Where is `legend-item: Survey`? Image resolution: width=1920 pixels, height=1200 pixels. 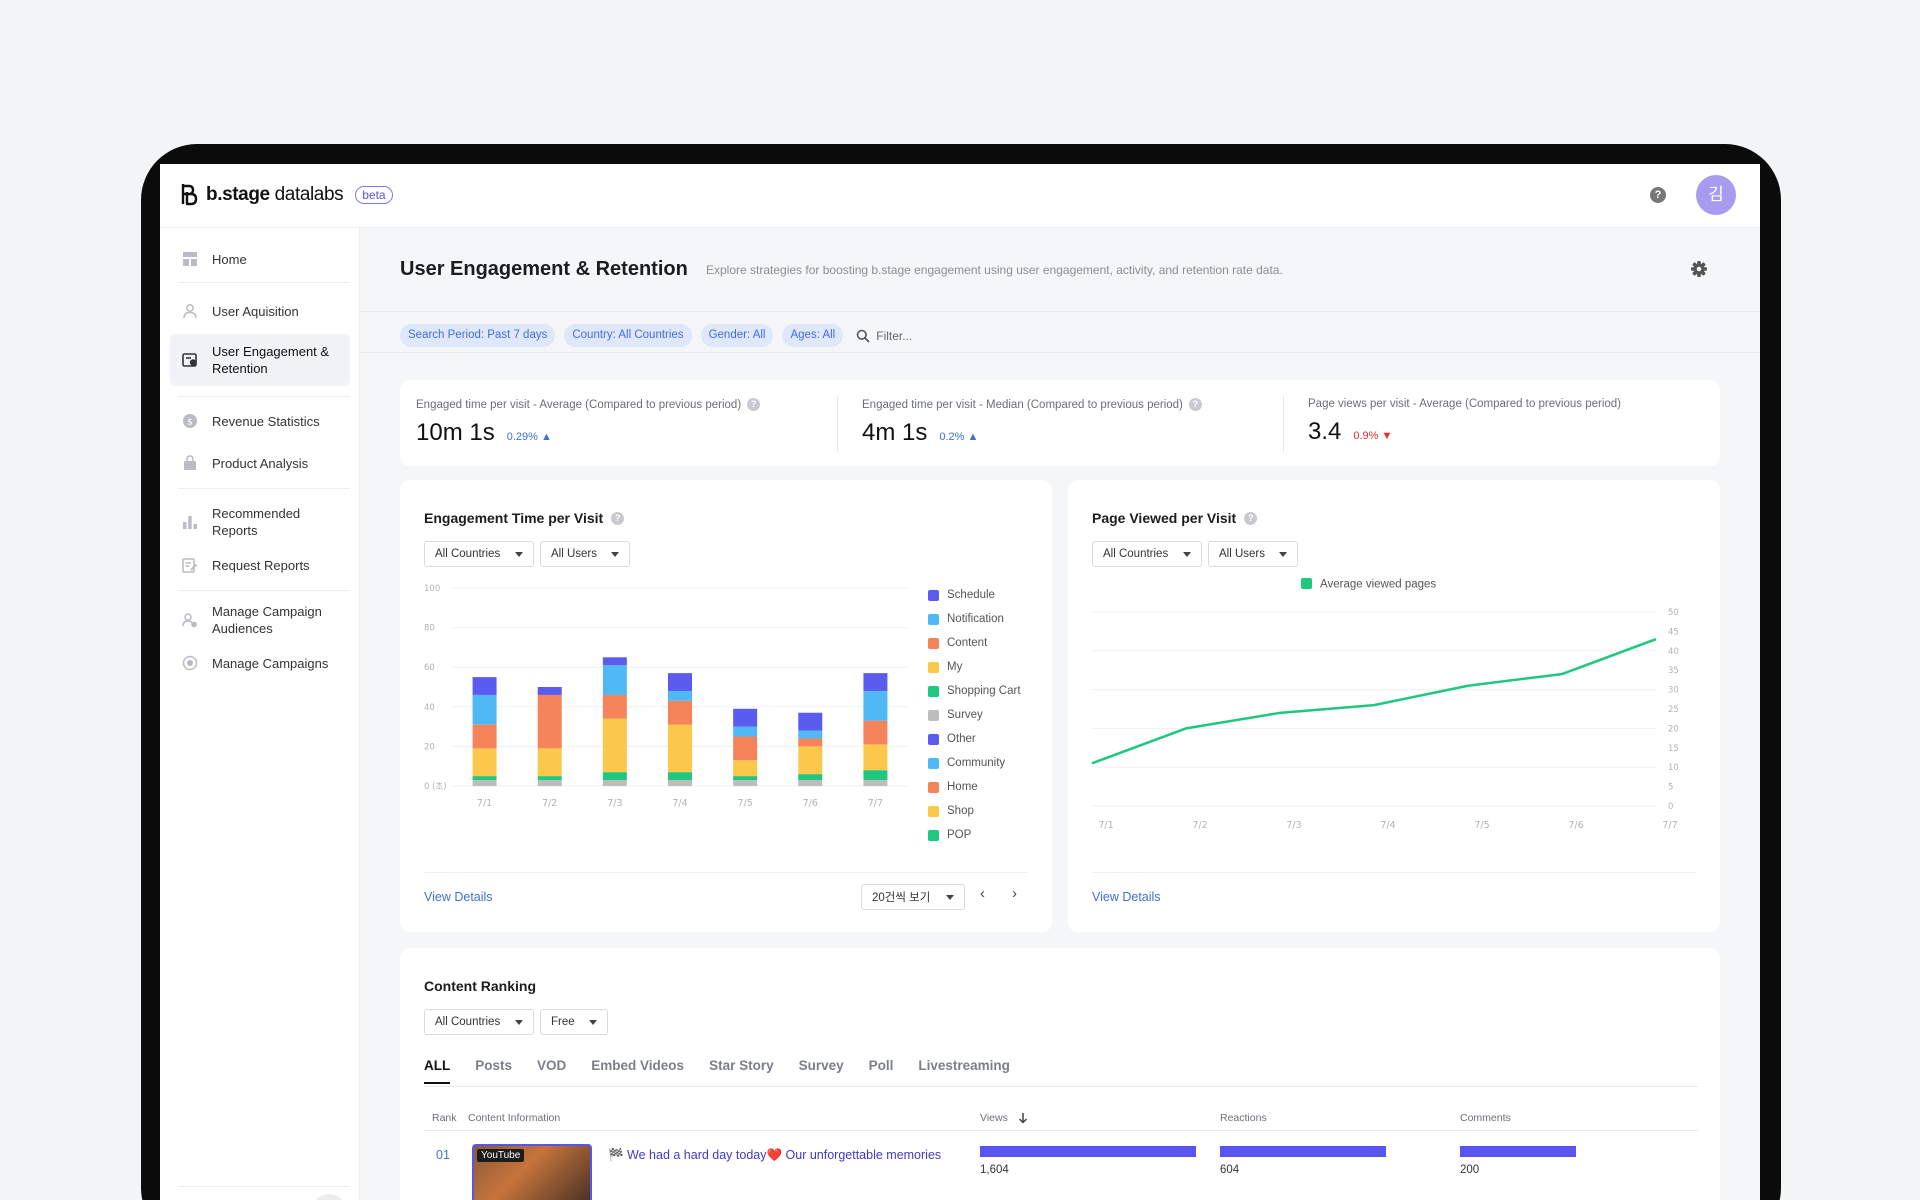 legend-item: Survey is located at coordinates (974, 715).